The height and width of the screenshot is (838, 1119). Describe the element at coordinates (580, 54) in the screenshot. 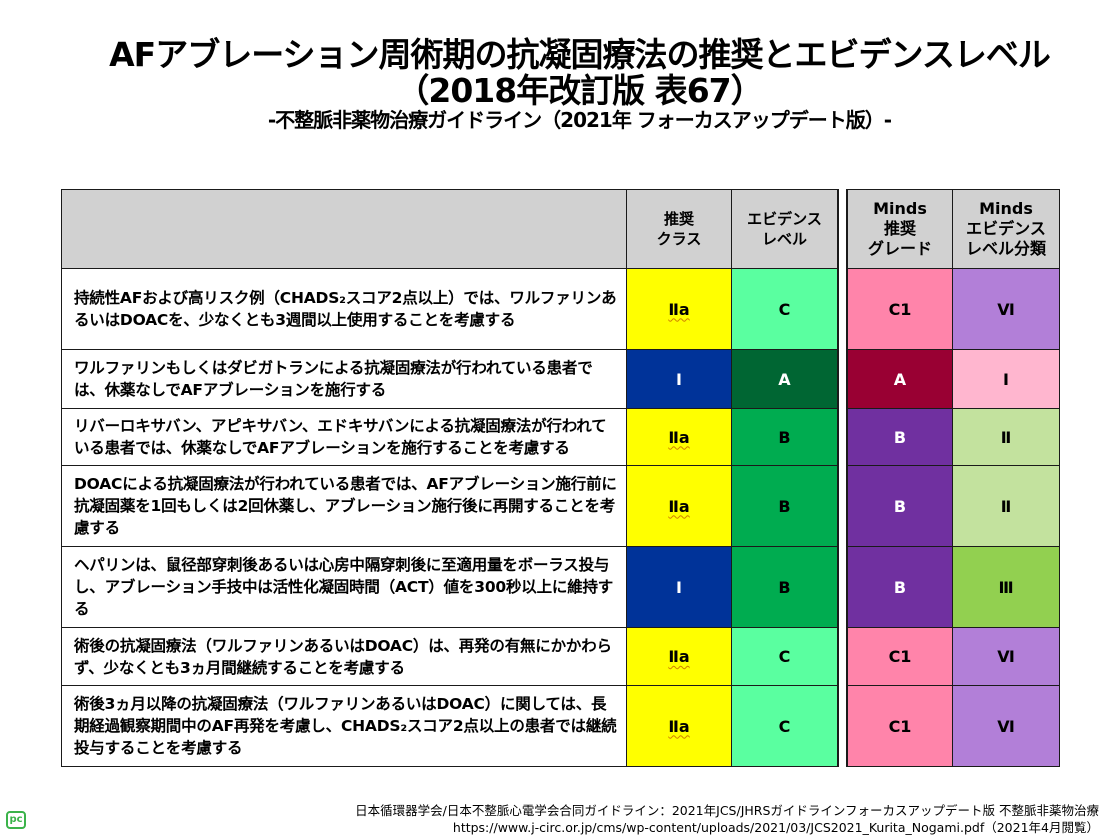

I see `page-title: AFアブレーション周術期の抗凝固療法の推奨とエビデンスレベル` at that location.